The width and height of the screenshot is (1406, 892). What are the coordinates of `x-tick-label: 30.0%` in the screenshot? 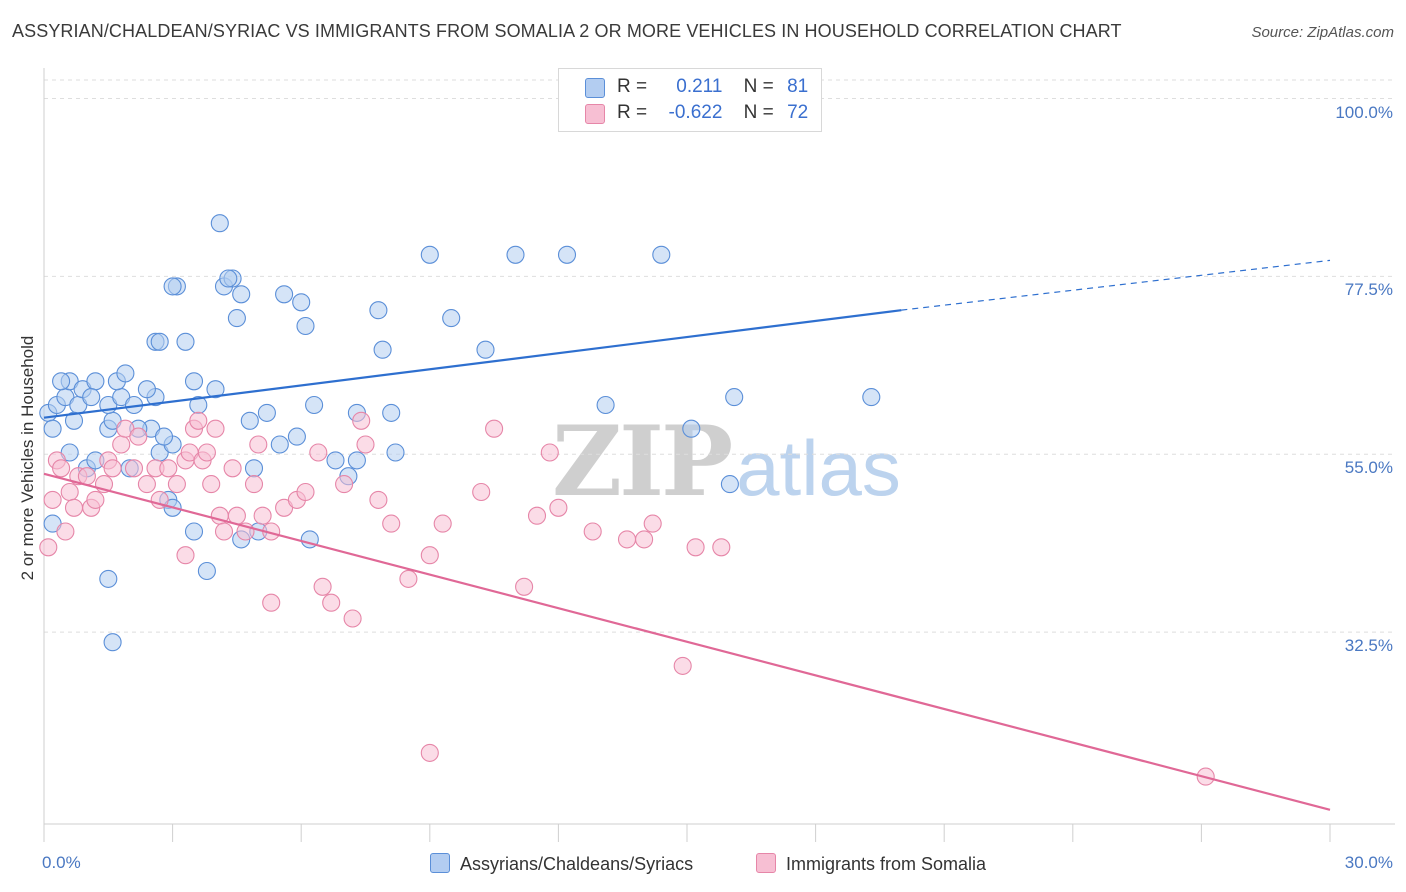 It's located at (1368, 862).